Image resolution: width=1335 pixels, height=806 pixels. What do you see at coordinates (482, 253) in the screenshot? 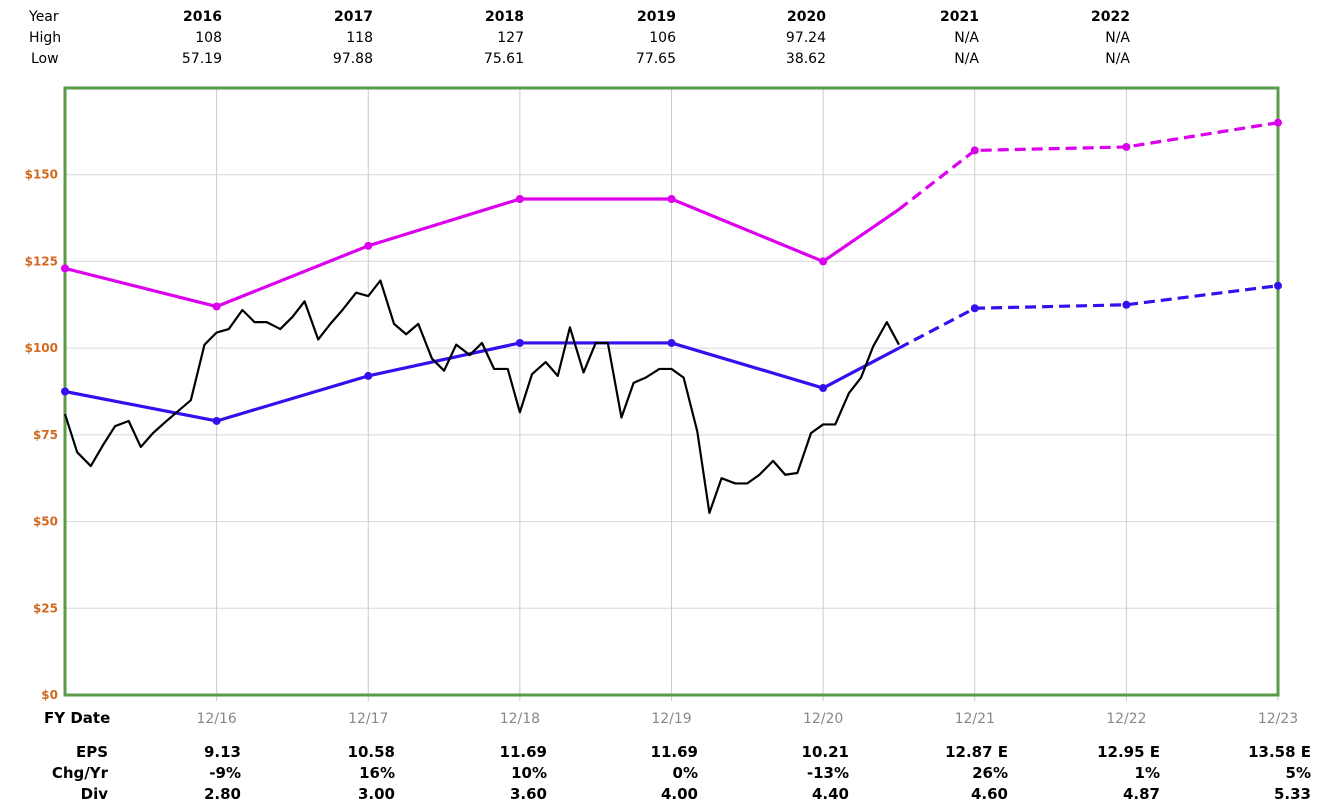
I see `upper-valuation-line` at bounding box center [482, 253].